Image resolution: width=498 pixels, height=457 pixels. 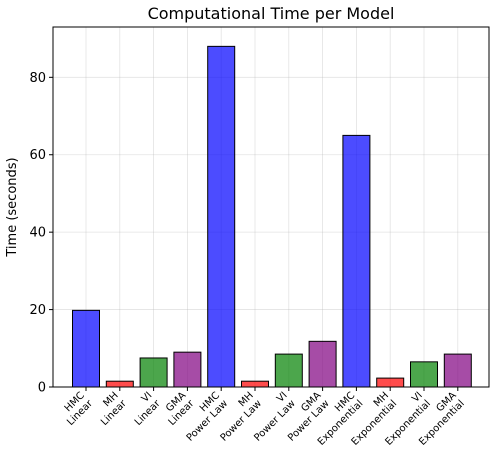 I want to click on x-tick-label: HMCLinear, so click(x=76, y=408).